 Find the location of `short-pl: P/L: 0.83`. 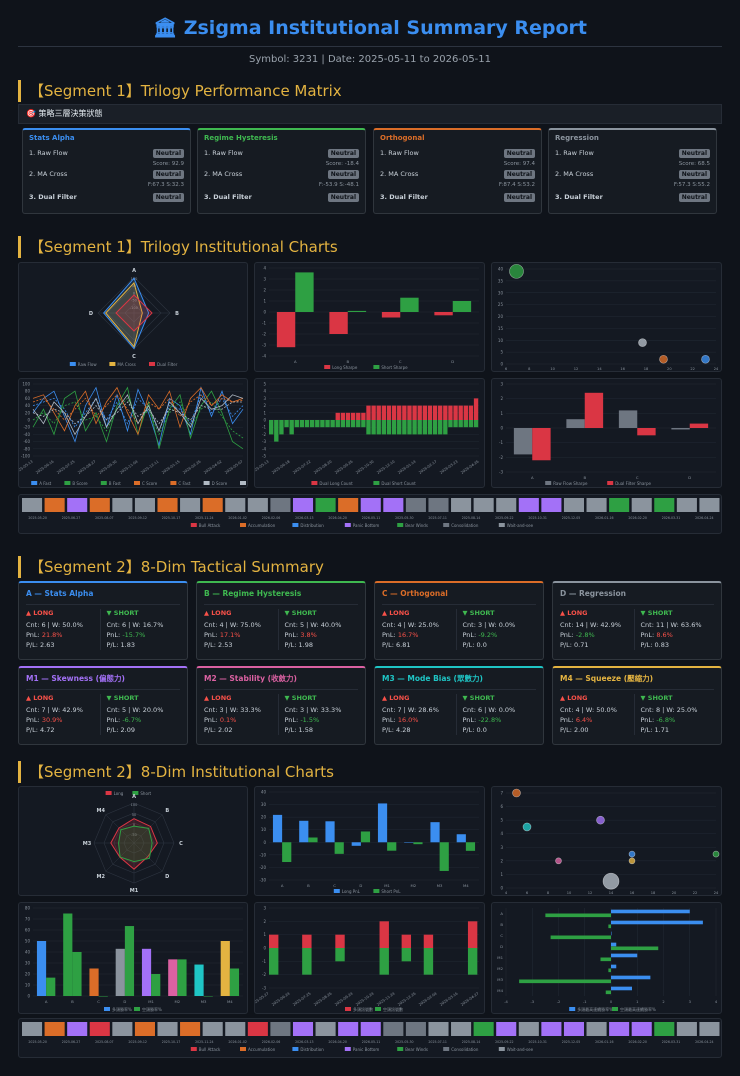

short-pl: P/L: 0.83 is located at coordinates (654, 645).